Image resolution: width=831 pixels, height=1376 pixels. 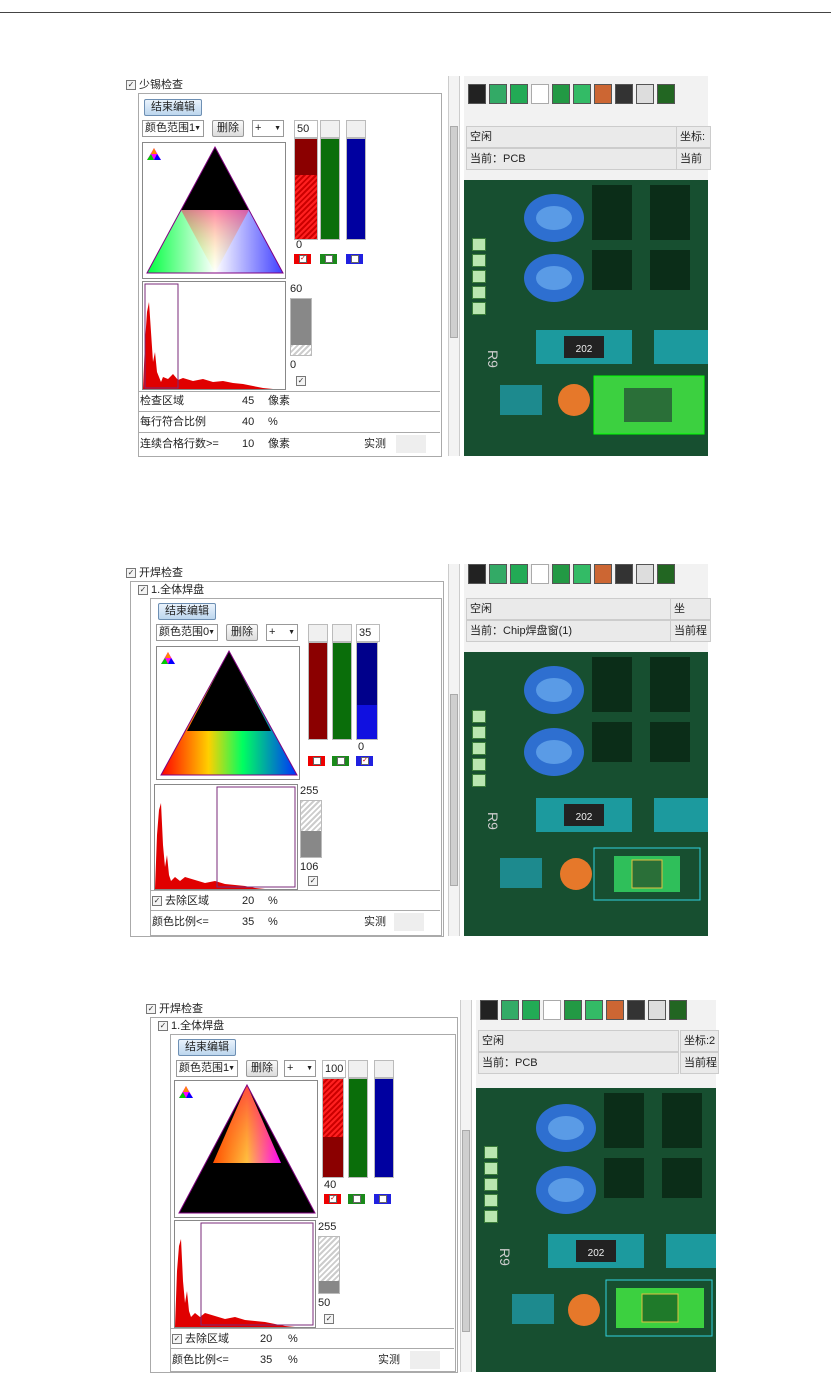 I want to click on param-value: 40, so click(x=248, y=422).